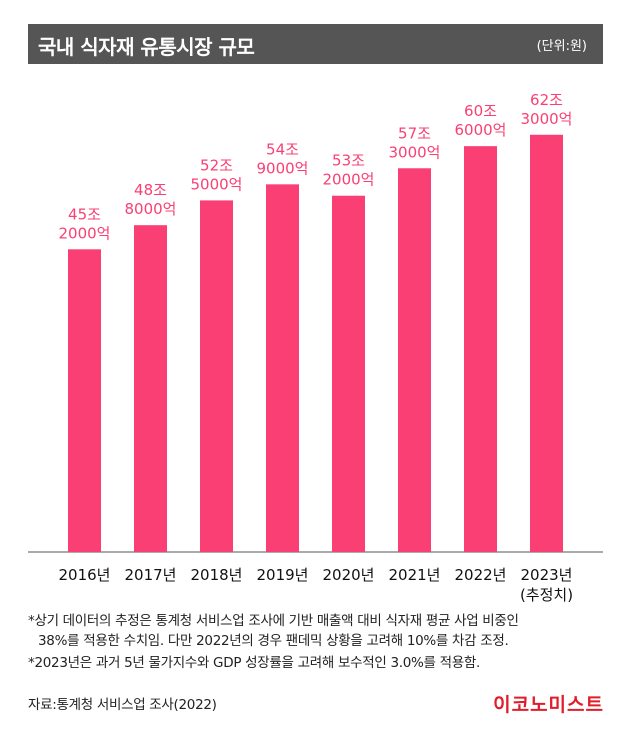 Image resolution: width=630 pixels, height=734 pixels. Describe the element at coordinates (216, 165) in the screenshot. I see `data-label-2-line-1: 52조` at that location.